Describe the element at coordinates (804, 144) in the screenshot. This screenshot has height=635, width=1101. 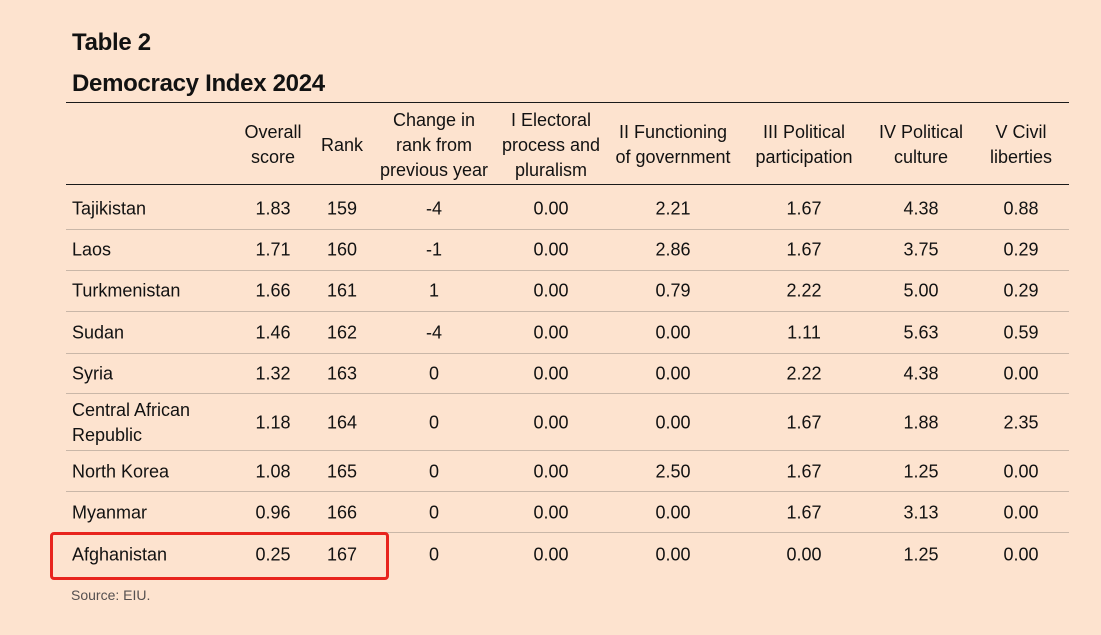
I see `column-header: III Political participation` at that location.